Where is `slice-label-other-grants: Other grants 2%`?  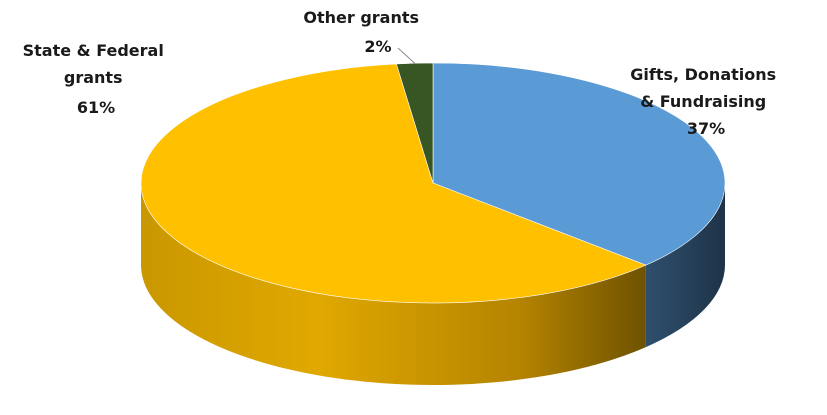 slice-label-other-grants: Other grants 2% is located at coordinates (363, 32).